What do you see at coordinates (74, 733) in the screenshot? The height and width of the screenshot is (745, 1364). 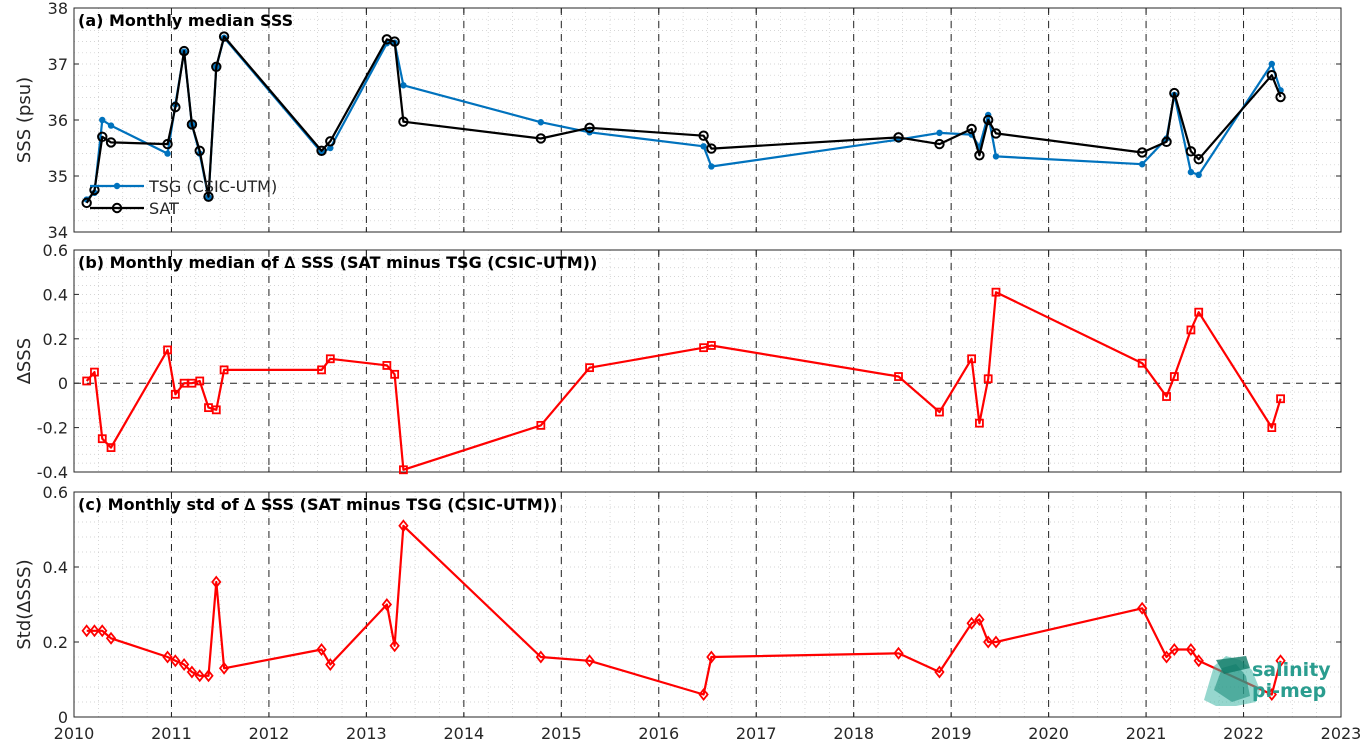 I see `x-tick-label: 2010` at bounding box center [74, 733].